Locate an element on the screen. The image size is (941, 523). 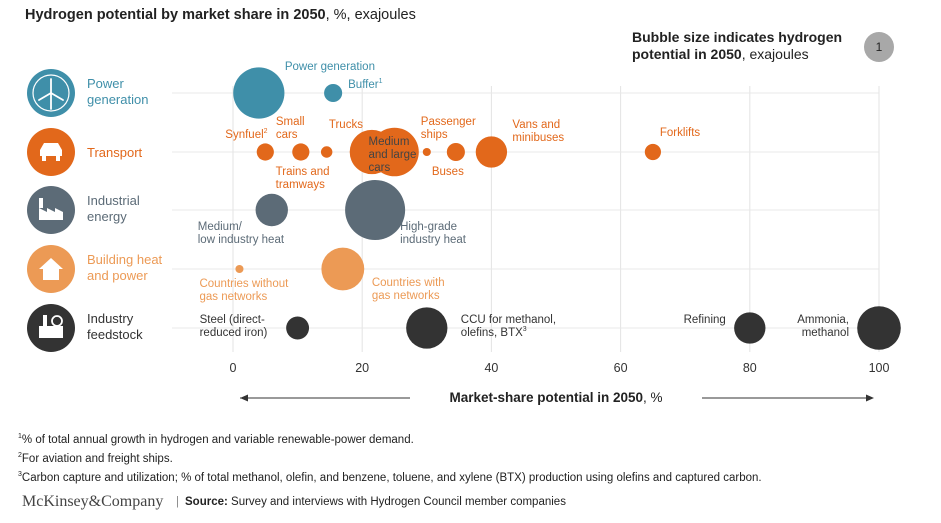
bubble-medium-and-large-cars is located at coordinates (394, 152).